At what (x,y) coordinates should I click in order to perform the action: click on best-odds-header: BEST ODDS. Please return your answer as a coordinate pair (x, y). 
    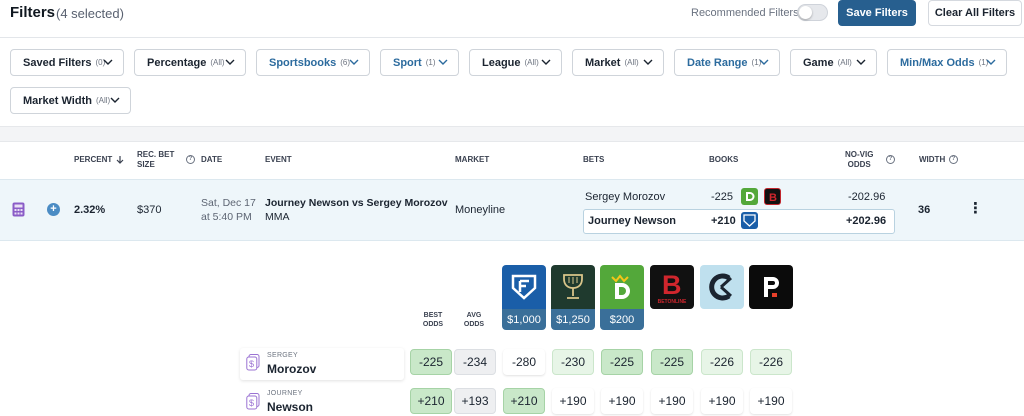
    Looking at the image, I should click on (433, 320).